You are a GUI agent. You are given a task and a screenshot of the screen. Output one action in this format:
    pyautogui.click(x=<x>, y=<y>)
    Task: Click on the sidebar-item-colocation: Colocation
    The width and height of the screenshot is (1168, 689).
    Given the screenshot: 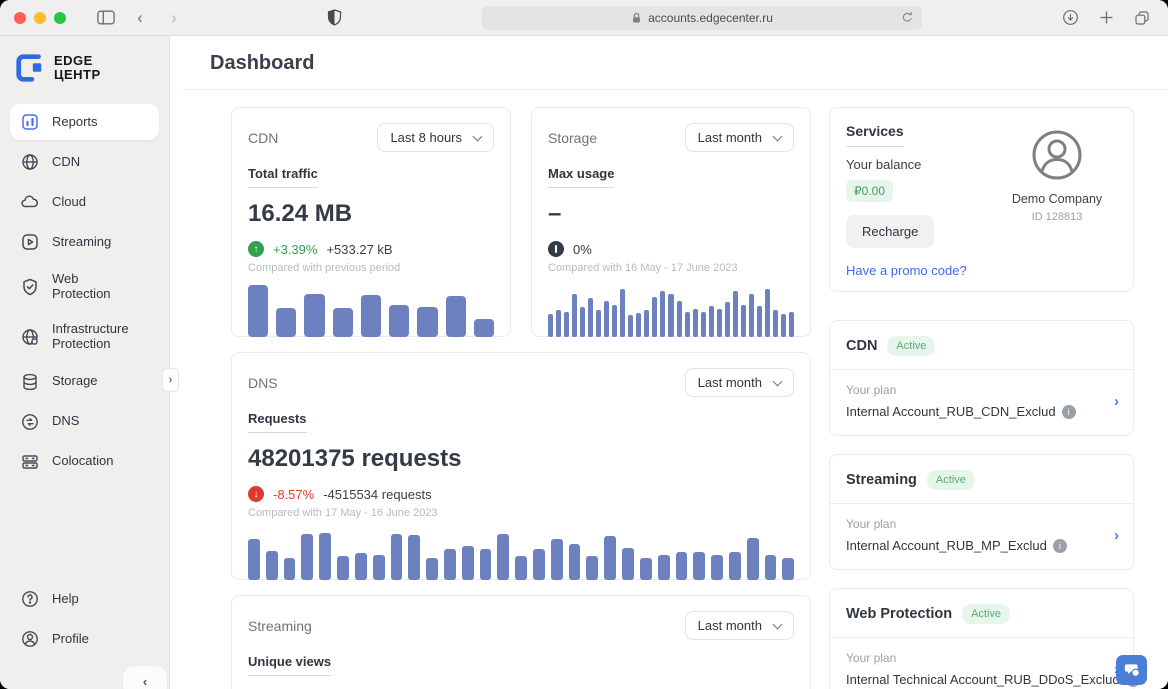 What is the action you would take?
    pyautogui.click(x=84, y=462)
    